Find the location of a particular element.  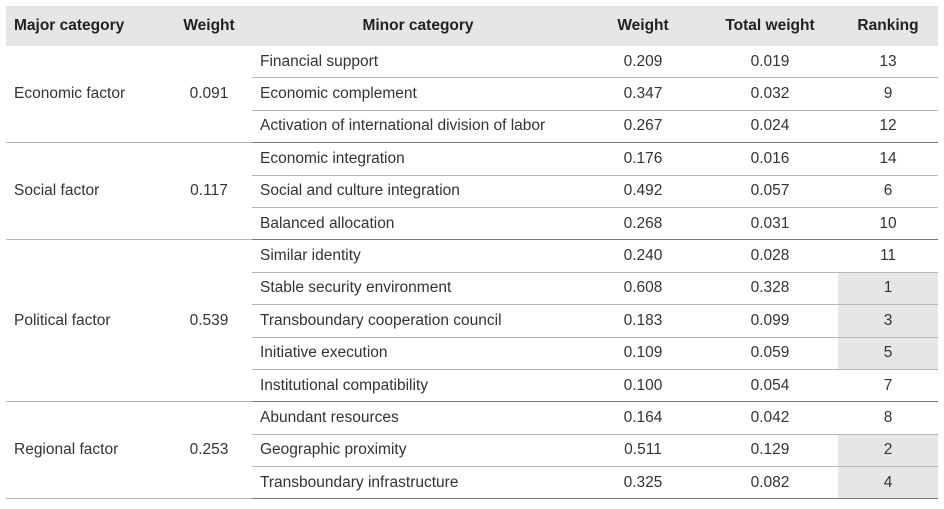

ranking-cell: 9 is located at coordinates (888, 94).